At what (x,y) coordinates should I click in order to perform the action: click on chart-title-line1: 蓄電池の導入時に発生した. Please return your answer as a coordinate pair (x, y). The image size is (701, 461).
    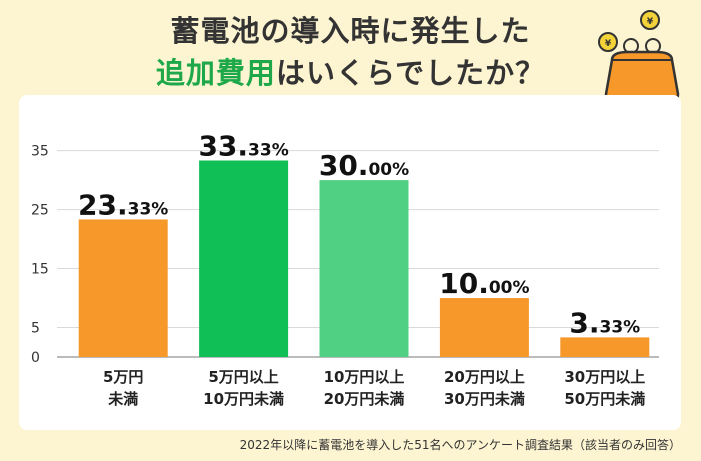
    Looking at the image, I should click on (350, 31).